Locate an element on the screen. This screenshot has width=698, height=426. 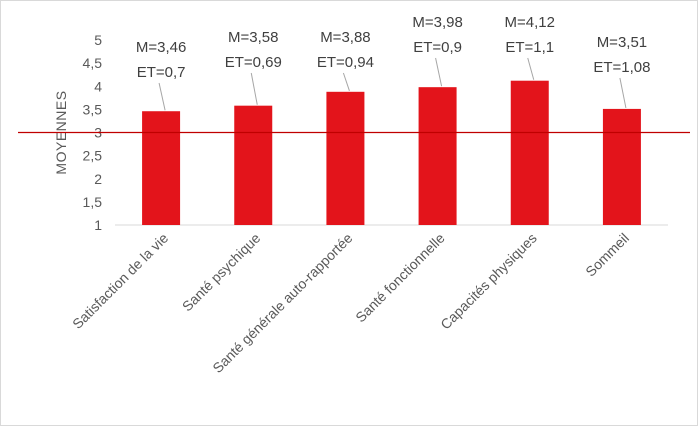
y-tick-label: 3,5 is located at coordinates (93, 109).